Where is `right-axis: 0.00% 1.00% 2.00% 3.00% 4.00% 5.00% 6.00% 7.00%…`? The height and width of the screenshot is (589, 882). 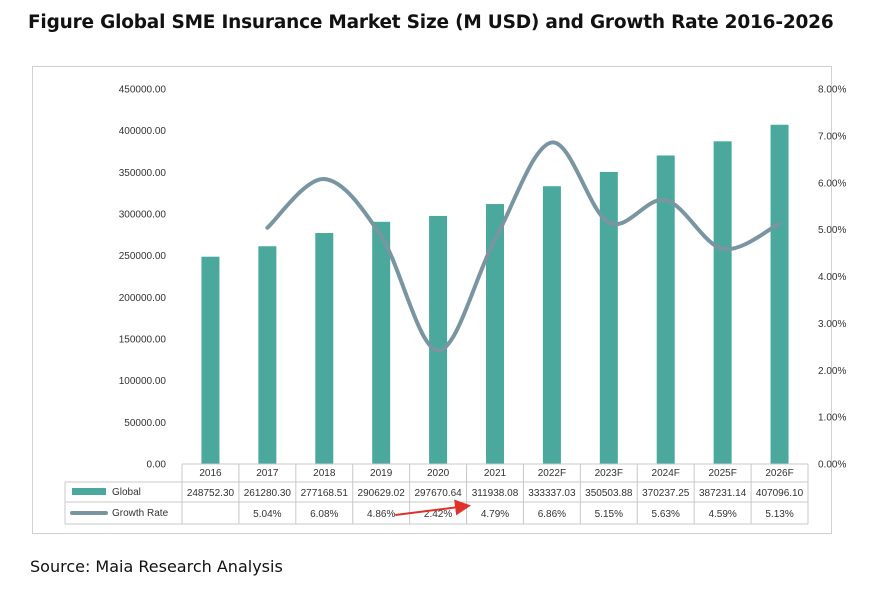
right-axis: 0.00% 1.00% 2.00% 3.00% 4.00% 5.00% 6.00% 7.00%… is located at coordinates (832, 278).